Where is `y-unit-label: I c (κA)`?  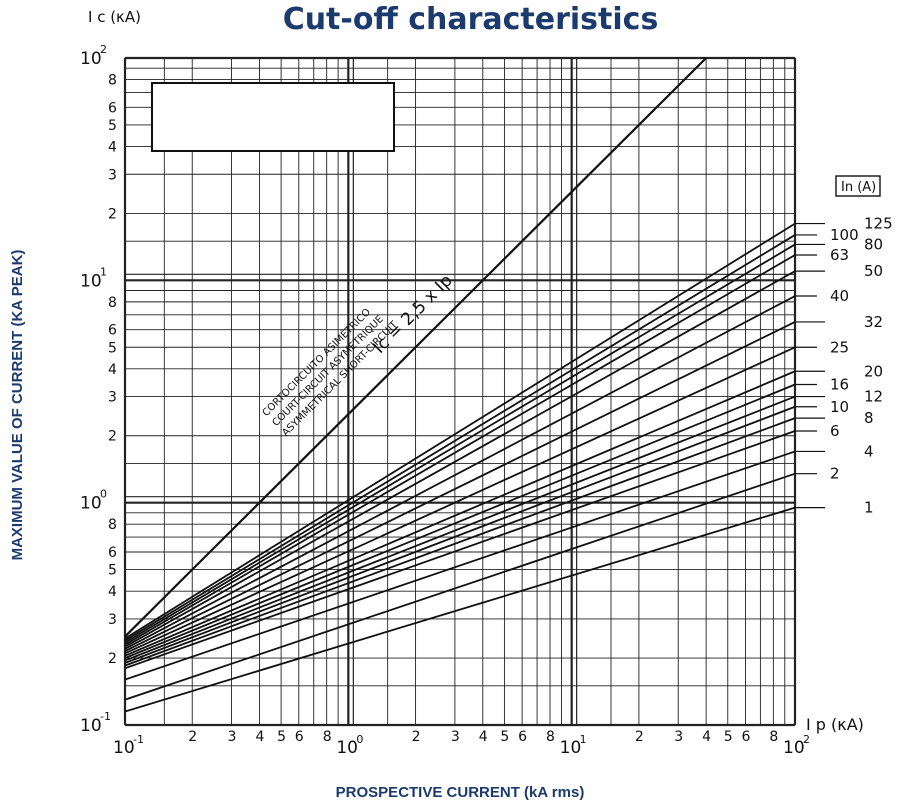 y-unit-label: I c (κA) is located at coordinates (114, 17).